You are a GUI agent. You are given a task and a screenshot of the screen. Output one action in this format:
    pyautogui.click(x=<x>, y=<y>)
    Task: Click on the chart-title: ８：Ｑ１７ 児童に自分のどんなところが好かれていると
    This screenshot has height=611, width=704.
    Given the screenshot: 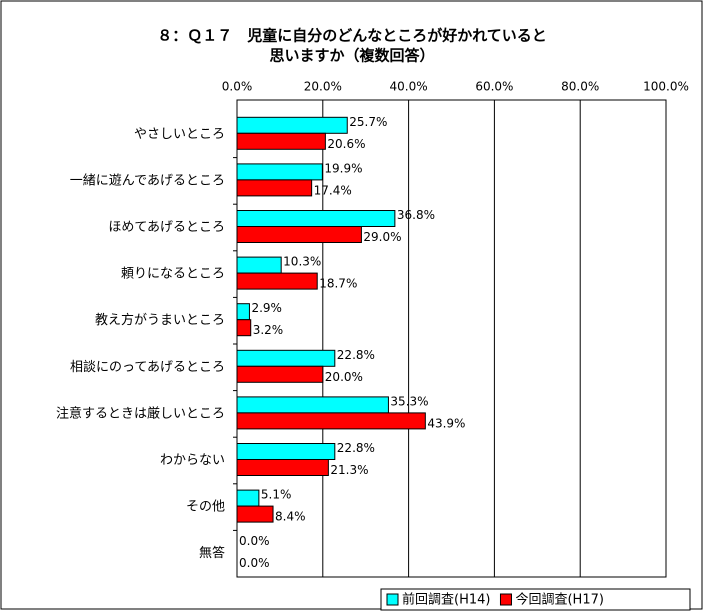 What is the action you would take?
    pyautogui.click(x=352, y=36)
    